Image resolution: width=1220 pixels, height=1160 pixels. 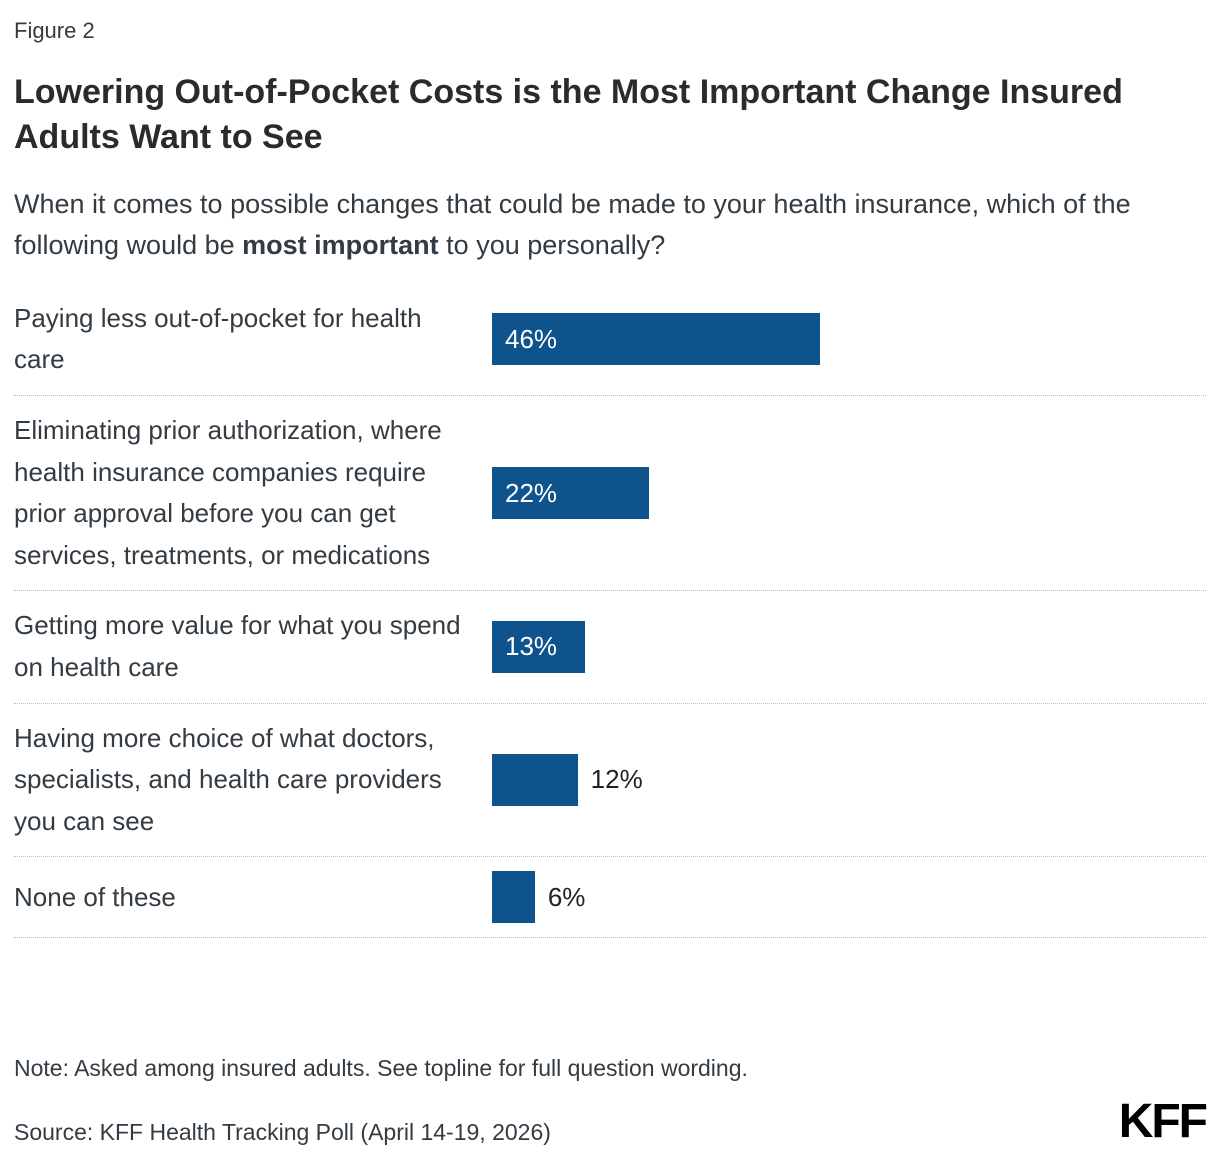 I want to click on bar-area: 13%, so click(x=849, y=646).